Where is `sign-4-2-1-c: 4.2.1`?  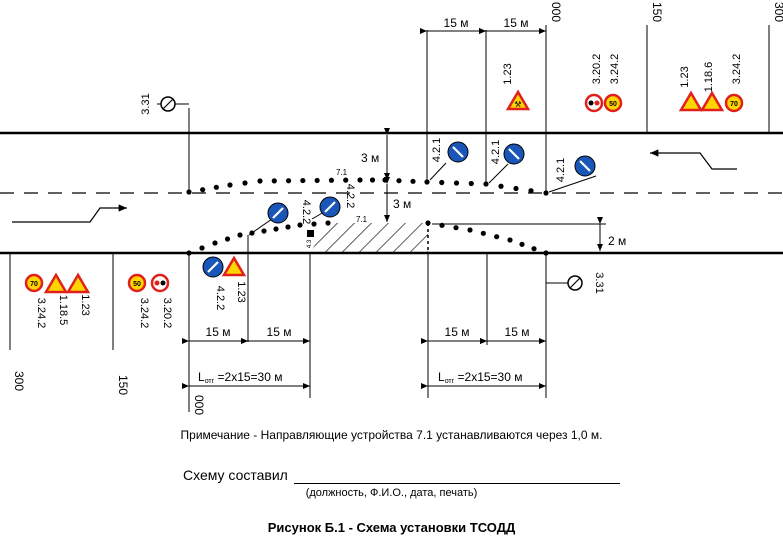 sign-4-2-1-c: 4.2.1 is located at coordinates (572, 174).